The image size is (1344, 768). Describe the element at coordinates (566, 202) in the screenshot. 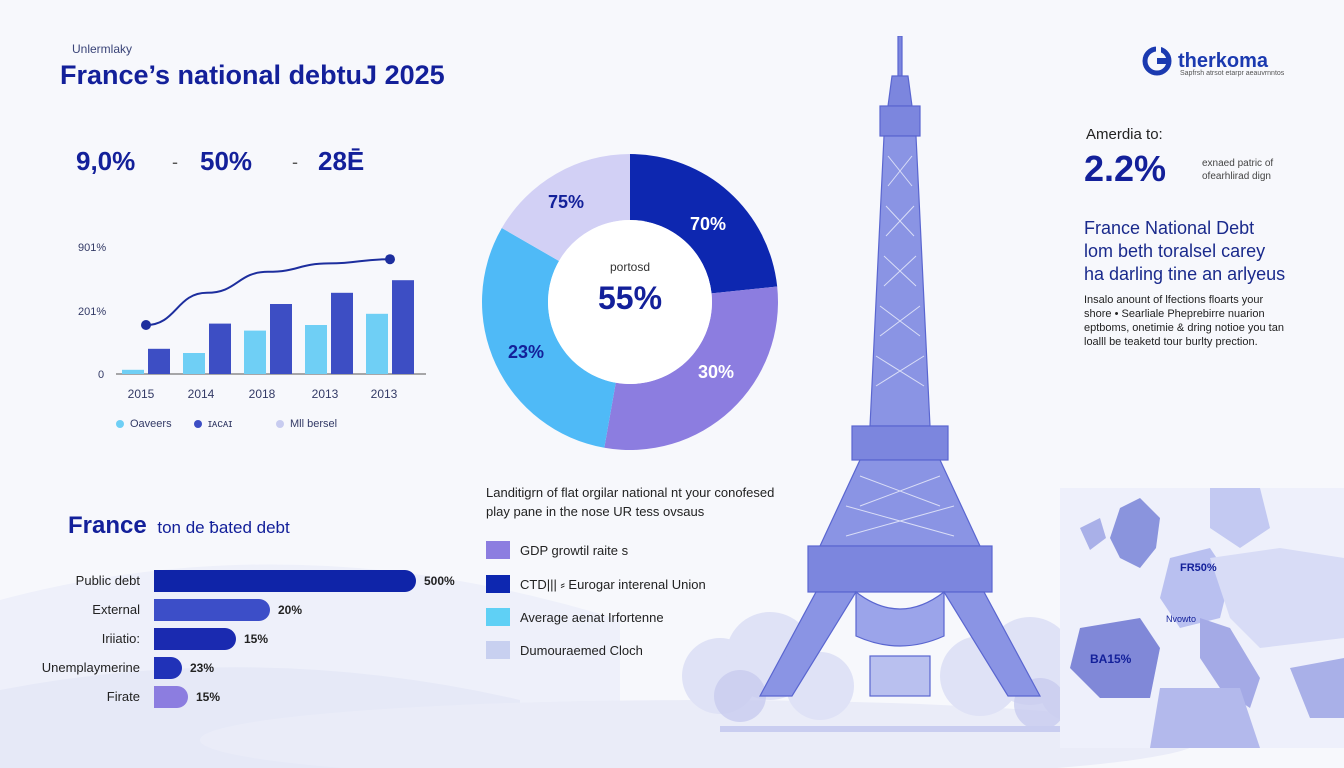

I see `slice-label: 75%` at that location.